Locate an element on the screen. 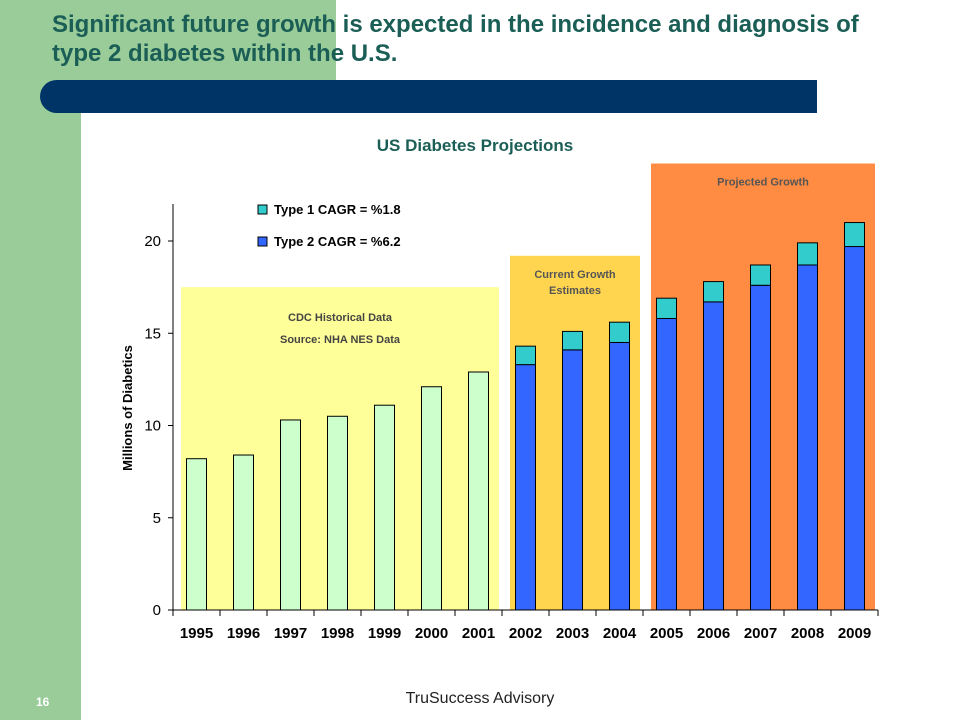  slide-number: 16 is located at coordinates (43, 702).